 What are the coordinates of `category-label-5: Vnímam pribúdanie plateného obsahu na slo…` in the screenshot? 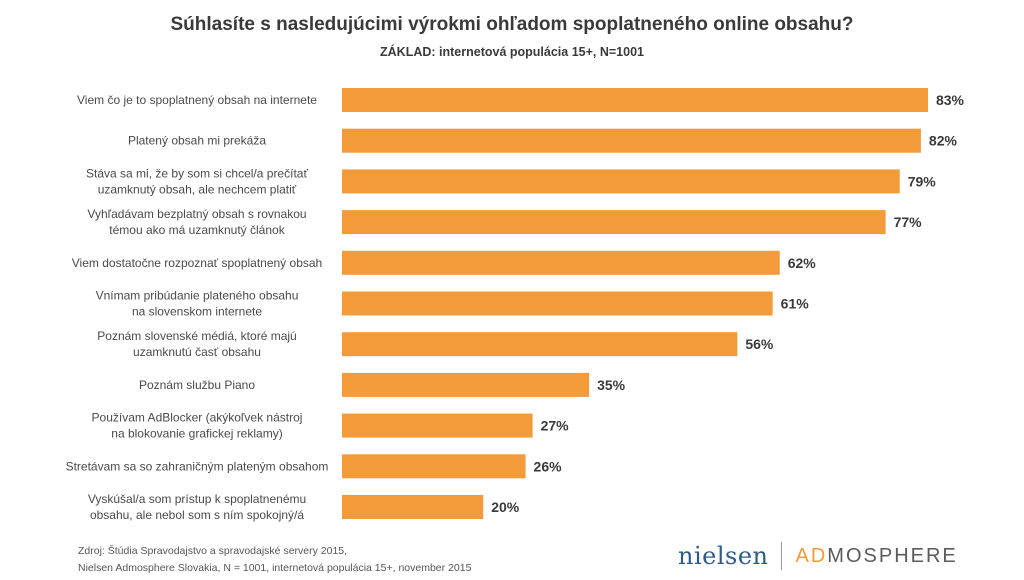 It's located at (197, 304).